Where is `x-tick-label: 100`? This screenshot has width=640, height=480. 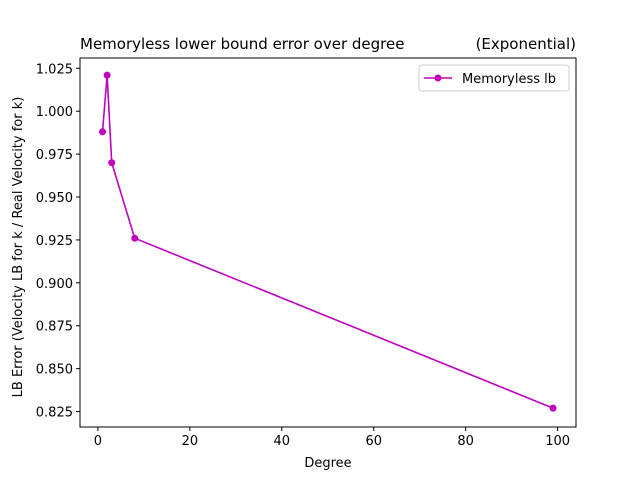 x-tick-label: 100 is located at coordinates (557, 441).